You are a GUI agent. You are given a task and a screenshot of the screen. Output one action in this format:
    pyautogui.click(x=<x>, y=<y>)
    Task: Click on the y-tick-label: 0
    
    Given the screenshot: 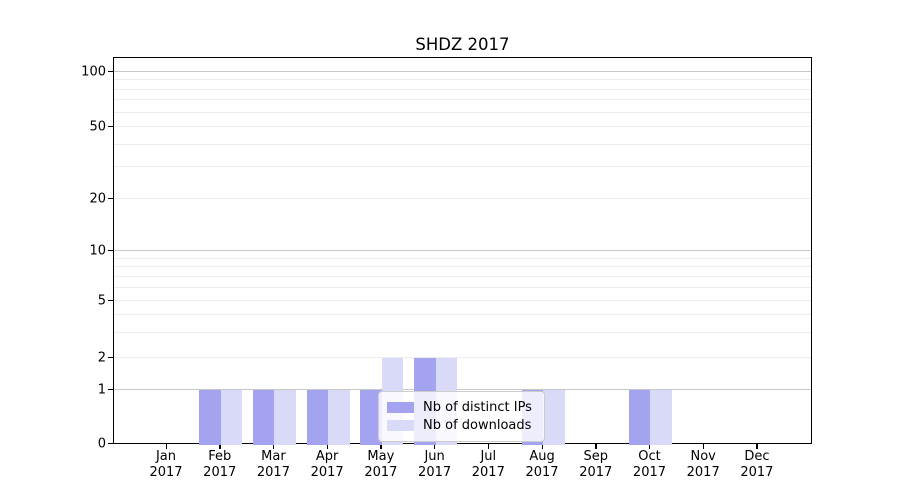 What is the action you would take?
    pyautogui.click(x=101, y=444)
    